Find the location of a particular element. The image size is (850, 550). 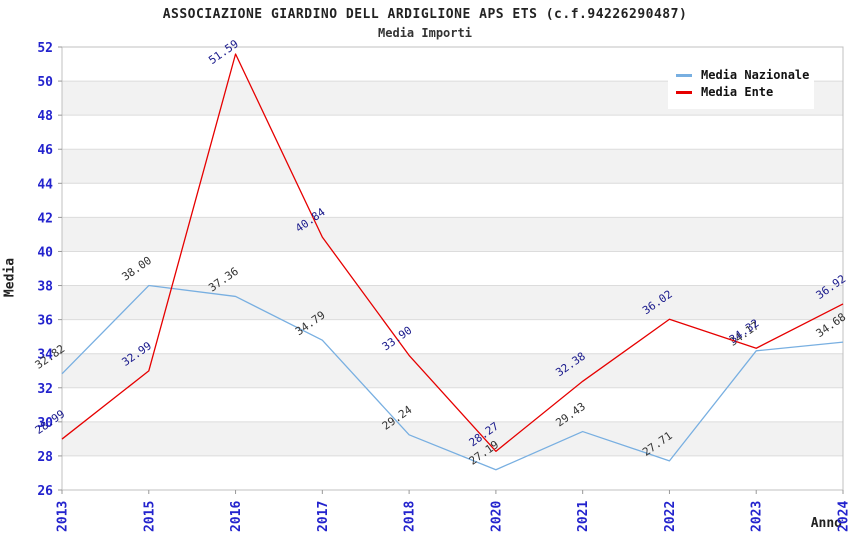

y-tick-label: 40 is located at coordinates (45, 252).